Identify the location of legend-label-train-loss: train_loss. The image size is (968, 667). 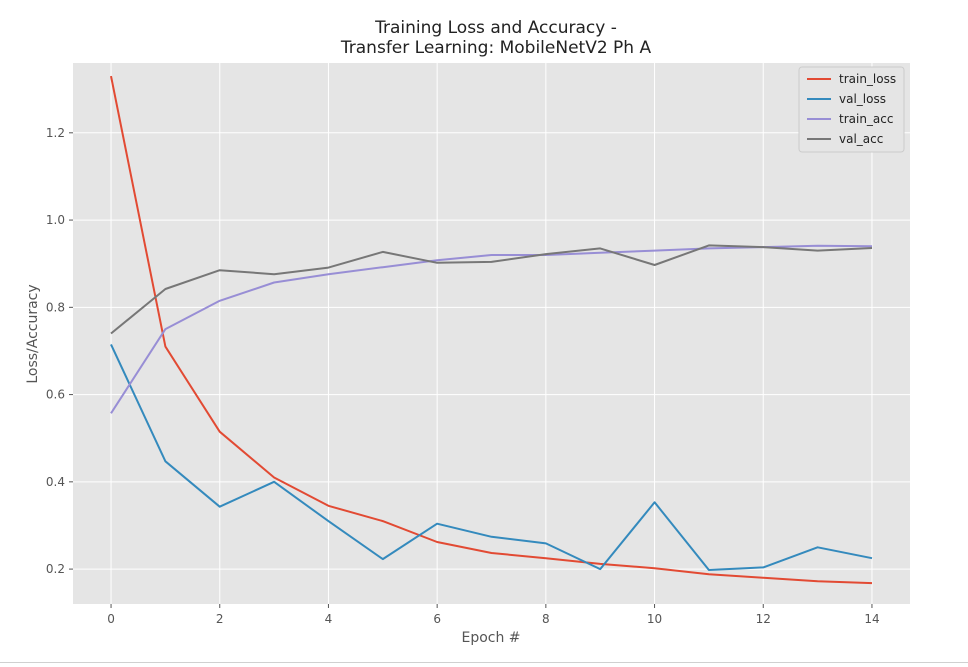
(867, 79).